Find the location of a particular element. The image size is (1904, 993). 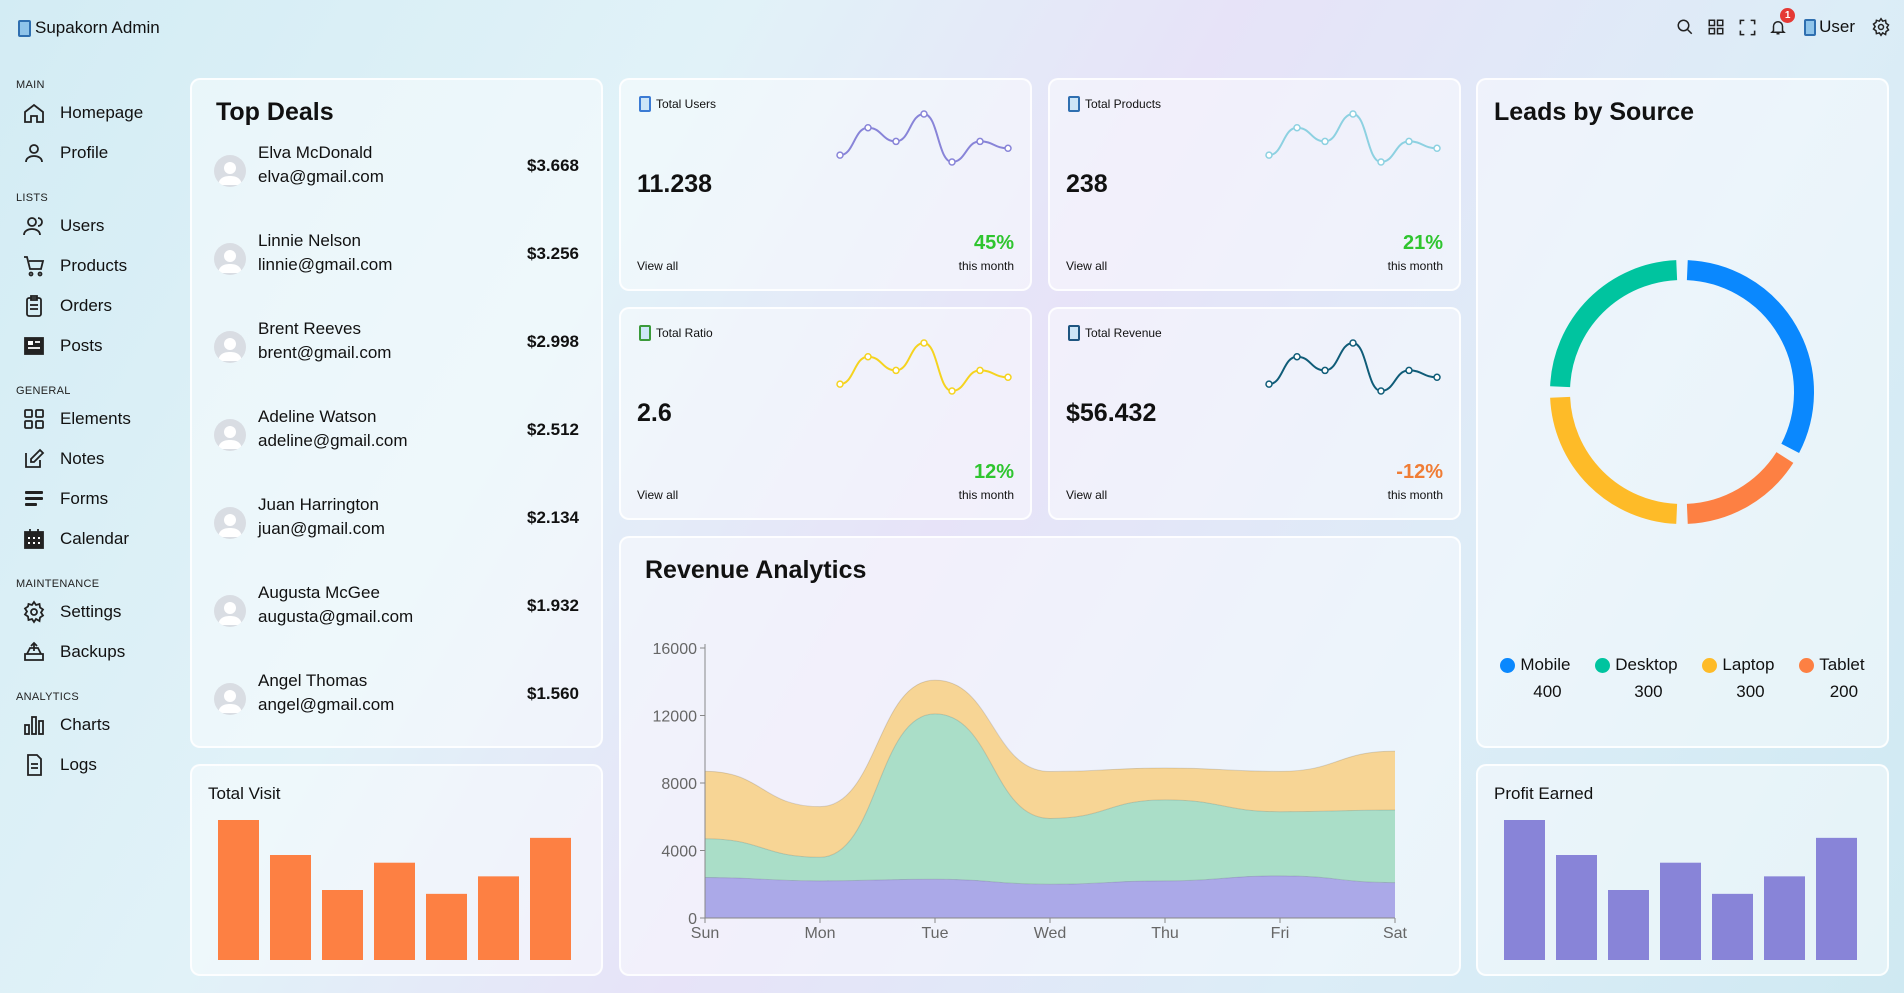

donut-slice-mobile is located at coordinates (1750, 356).